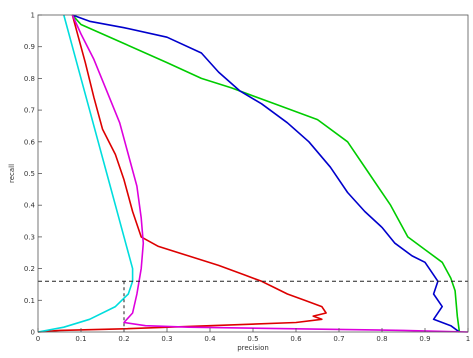 The height and width of the screenshot is (358, 473). What do you see at coordinates (29, 301) in the screenshot?
I see `y-tick-label: 0.1` at bounding box center [29, 301].